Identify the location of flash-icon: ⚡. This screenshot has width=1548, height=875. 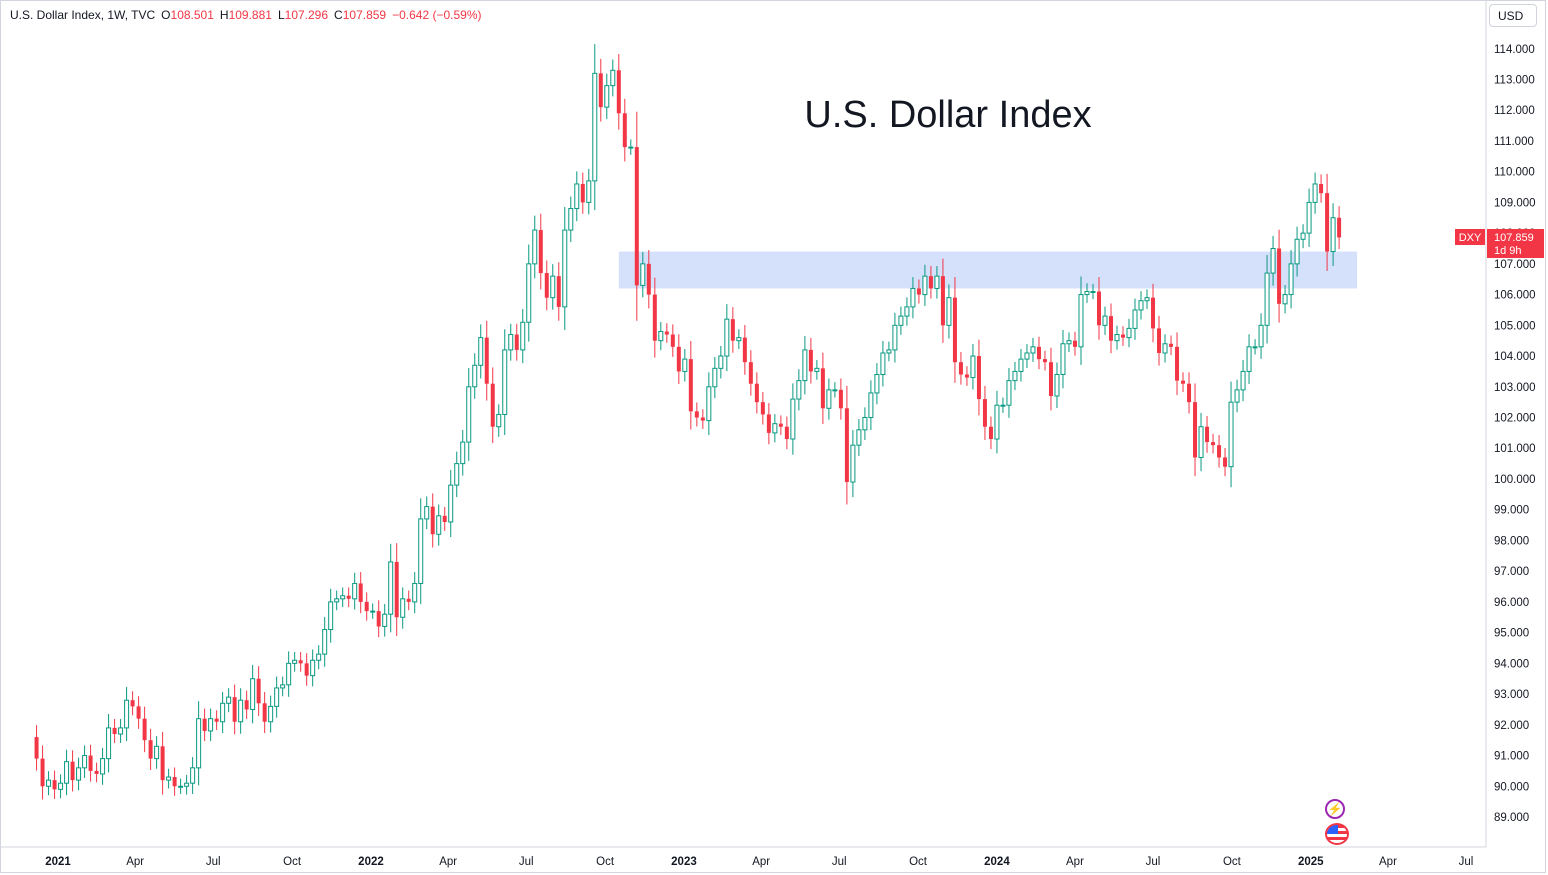
(1335, 809).